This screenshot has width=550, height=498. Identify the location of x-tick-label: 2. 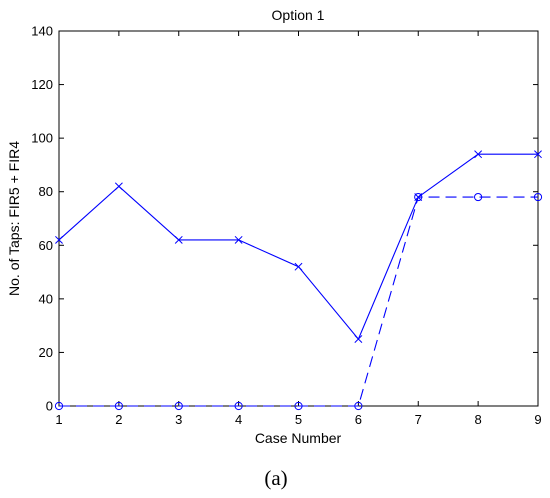
(118, 419).